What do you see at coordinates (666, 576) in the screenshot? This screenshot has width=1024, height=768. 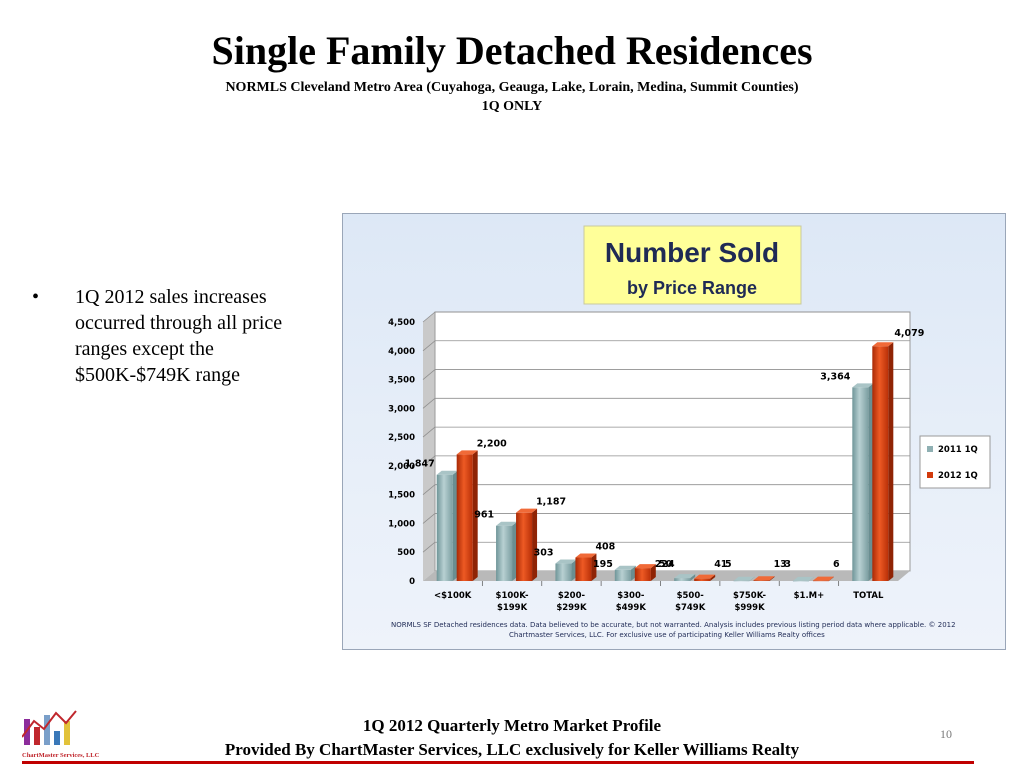 I see `plot-floor` at bounding box center [666, 576].